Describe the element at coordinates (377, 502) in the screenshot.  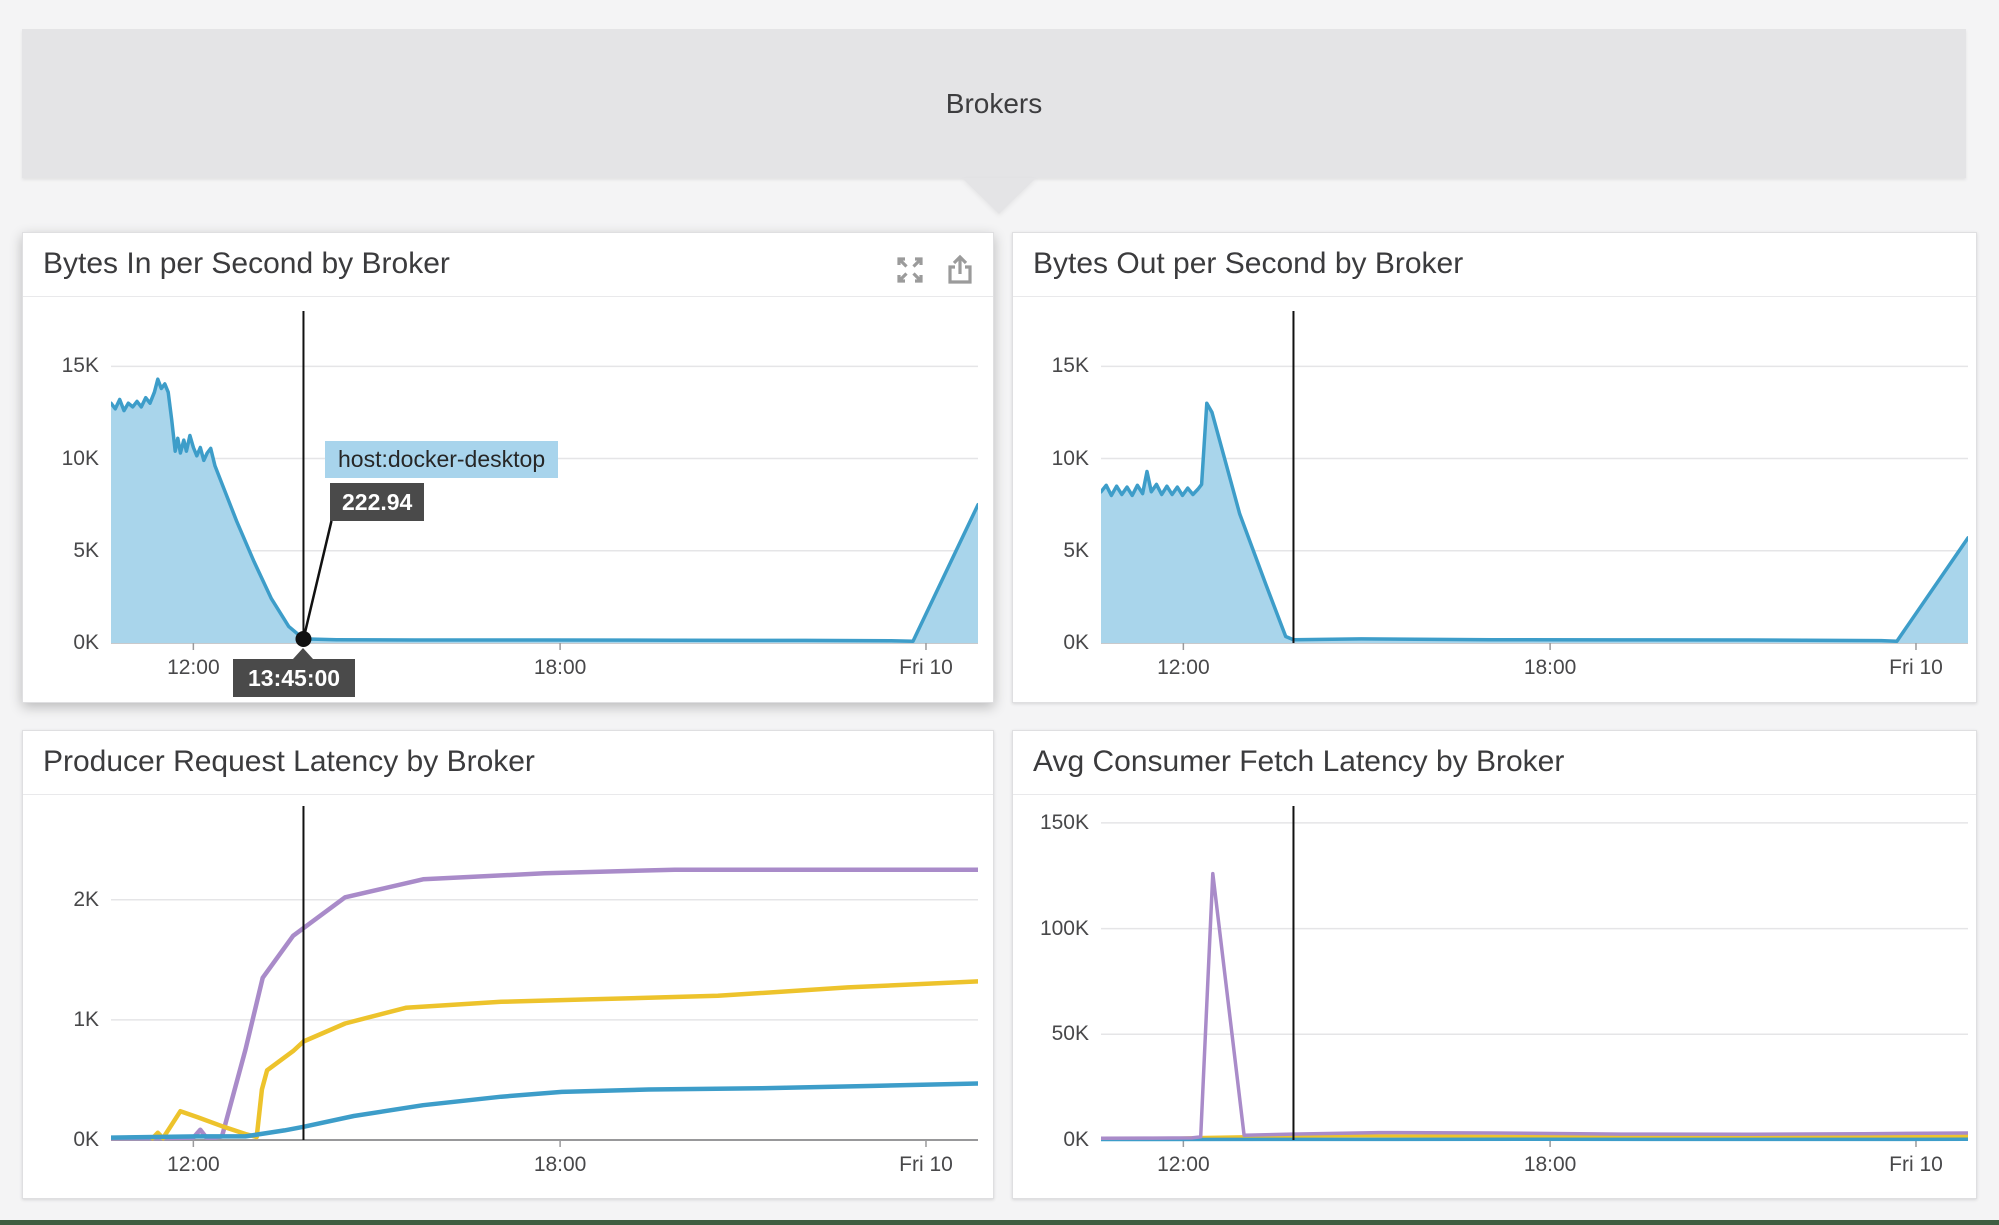
I see `tooltip-value: 222.94` at that location.